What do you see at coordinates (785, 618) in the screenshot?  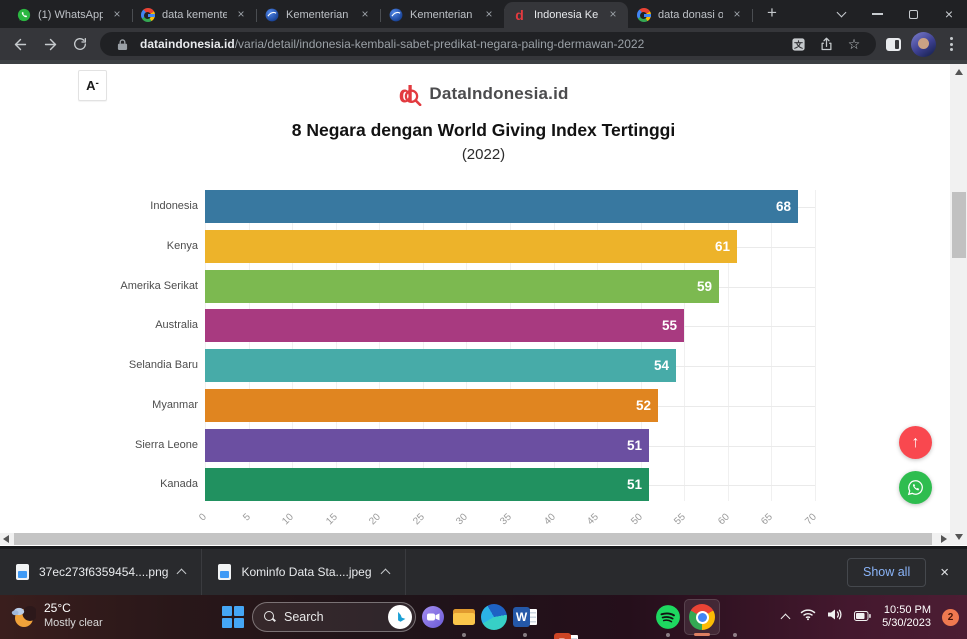 I see `tray-chevron-up-icon` at bounding box center [785, 618].